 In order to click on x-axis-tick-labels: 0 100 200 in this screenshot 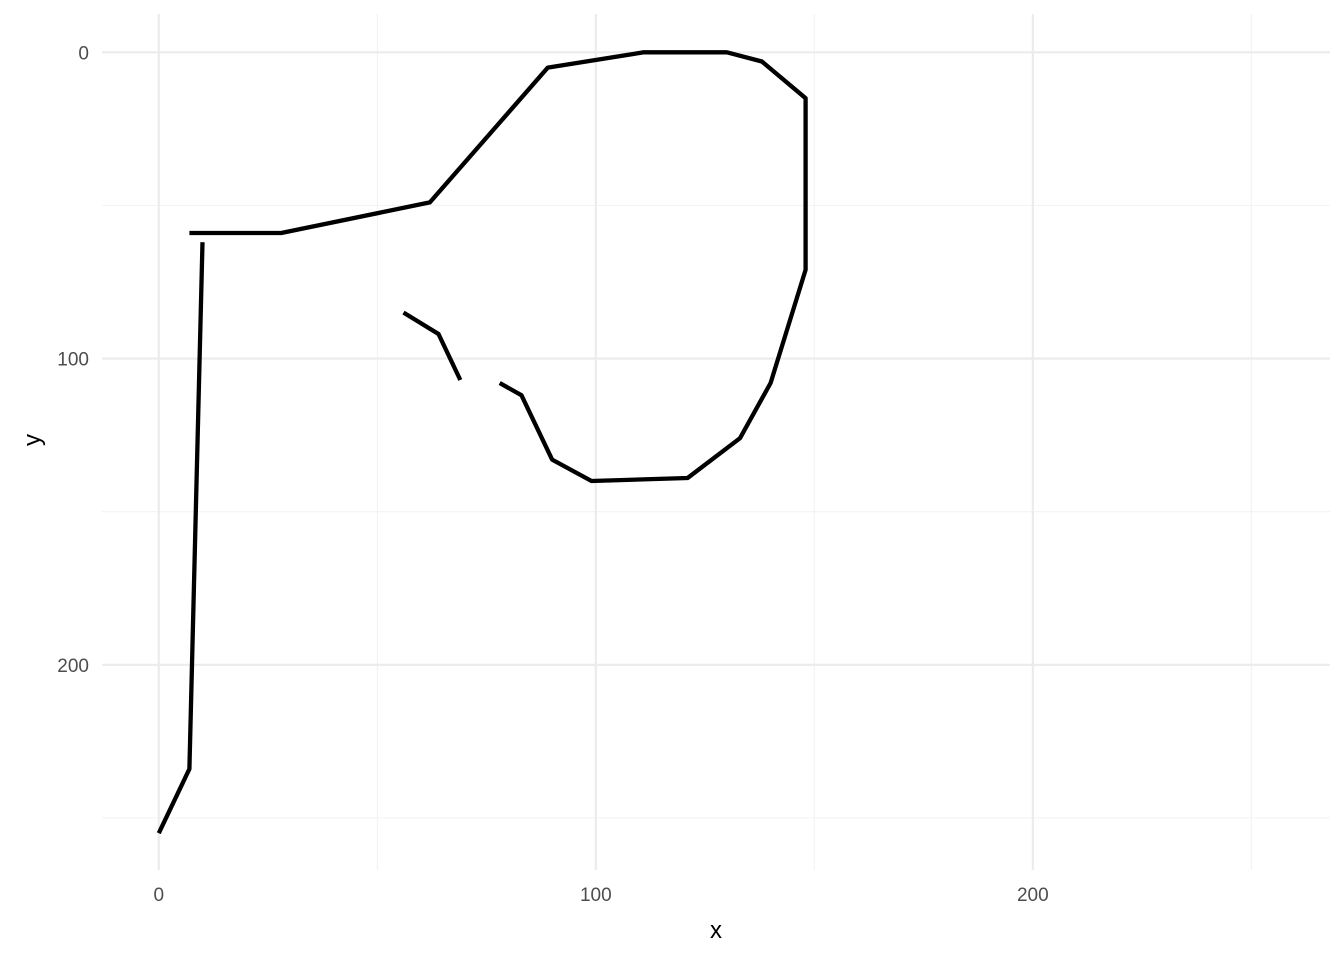, I will do `click(601, 895)`.